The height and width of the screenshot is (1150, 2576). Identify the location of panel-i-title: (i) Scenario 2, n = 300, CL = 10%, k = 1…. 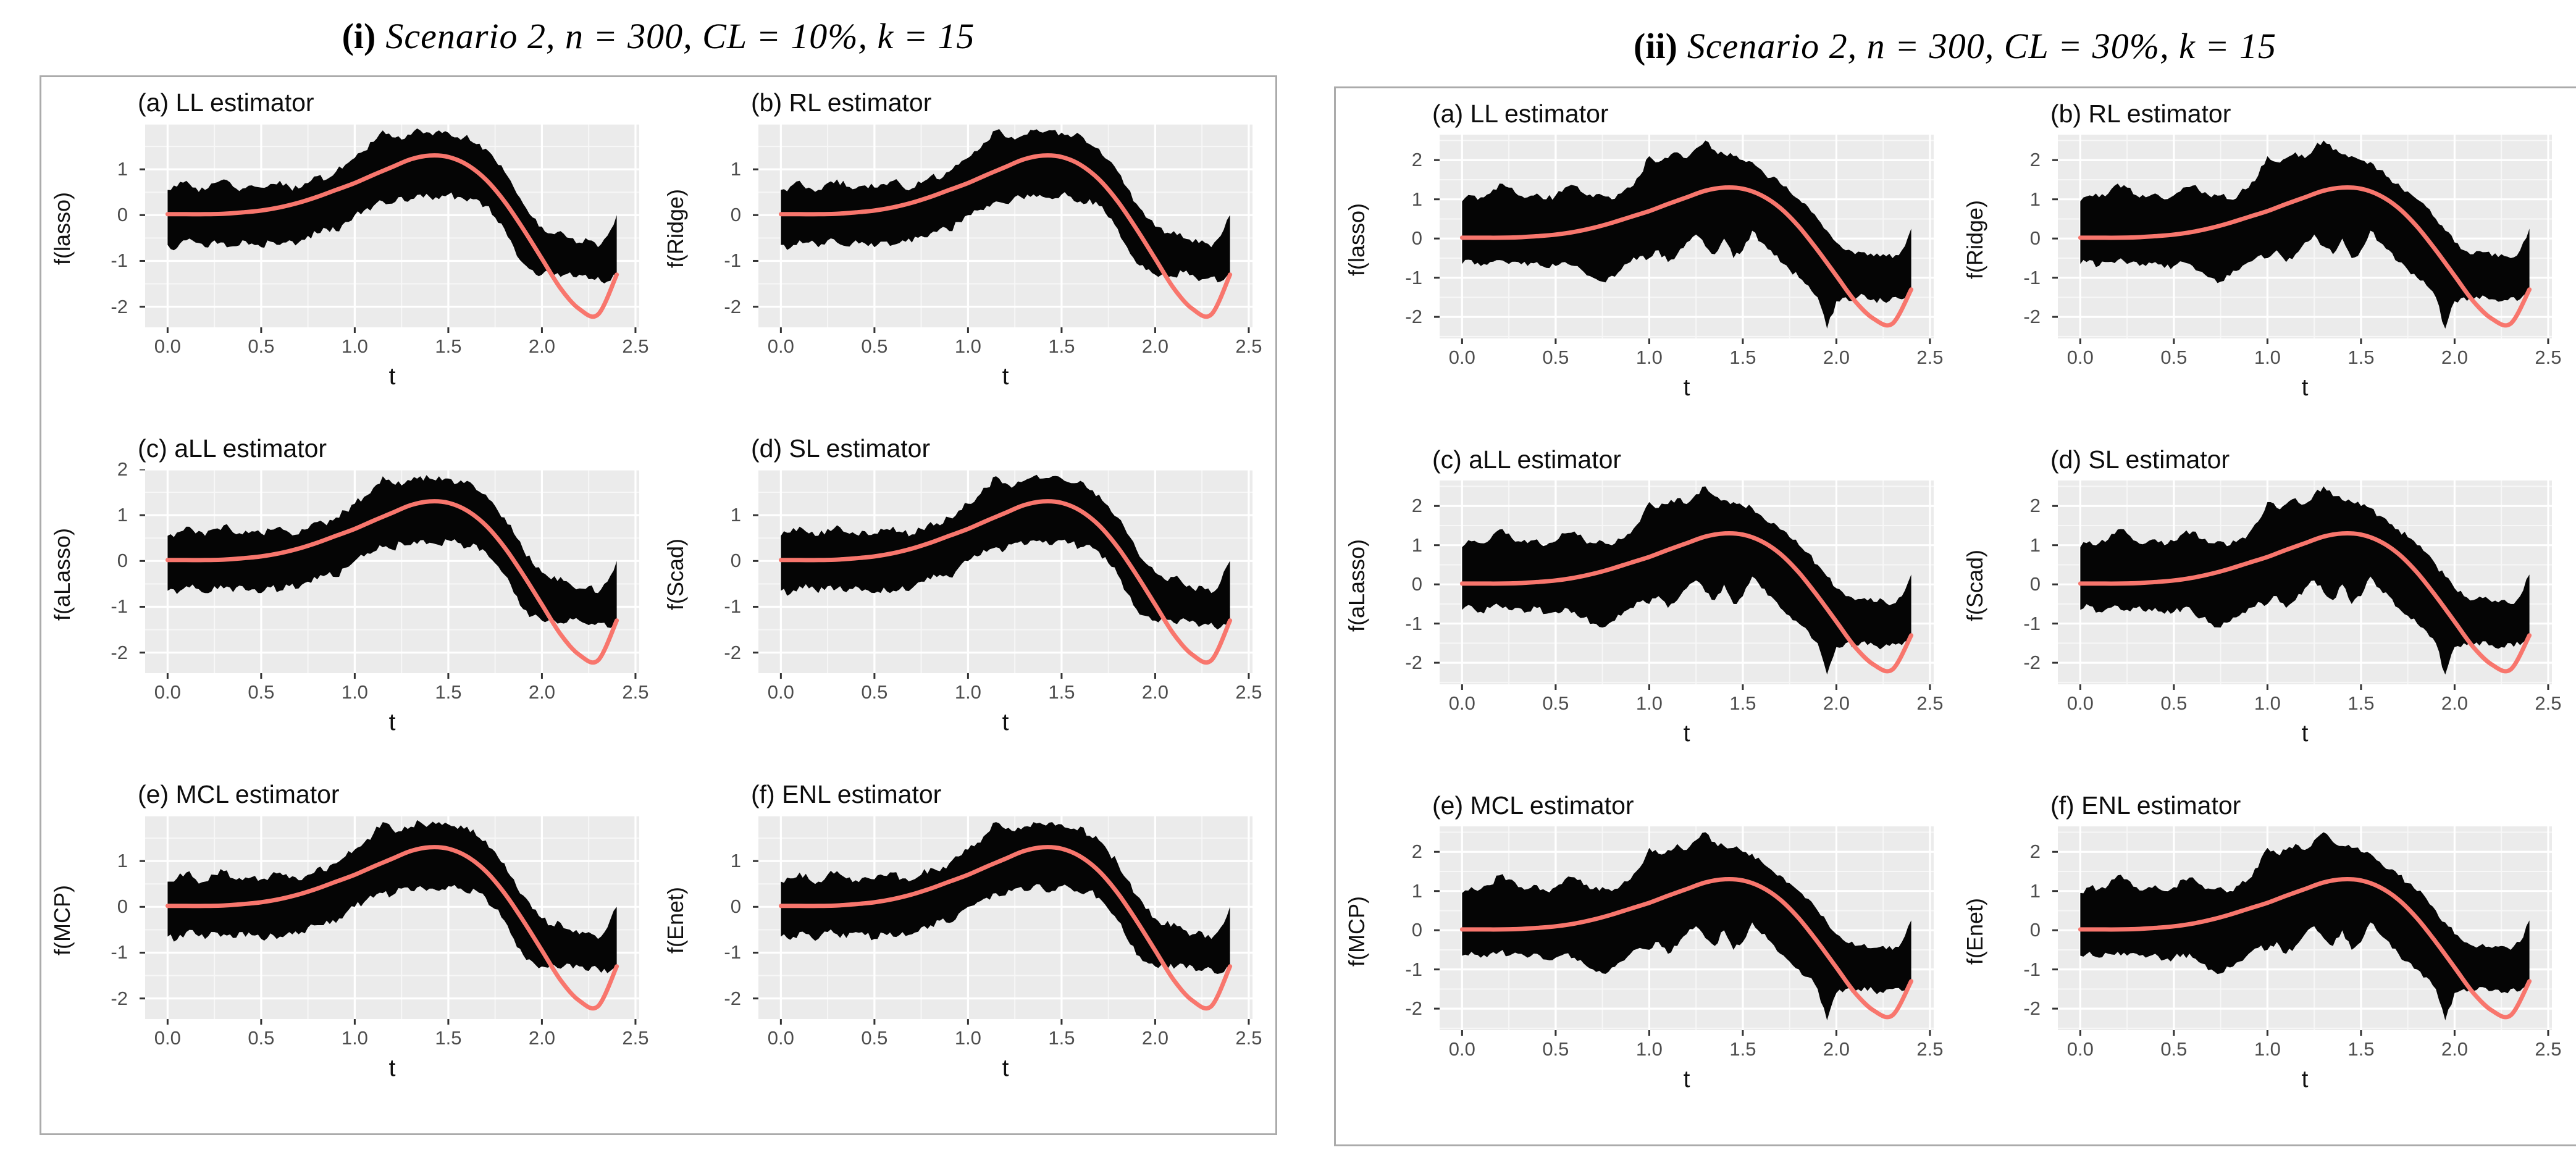
(659, 36).